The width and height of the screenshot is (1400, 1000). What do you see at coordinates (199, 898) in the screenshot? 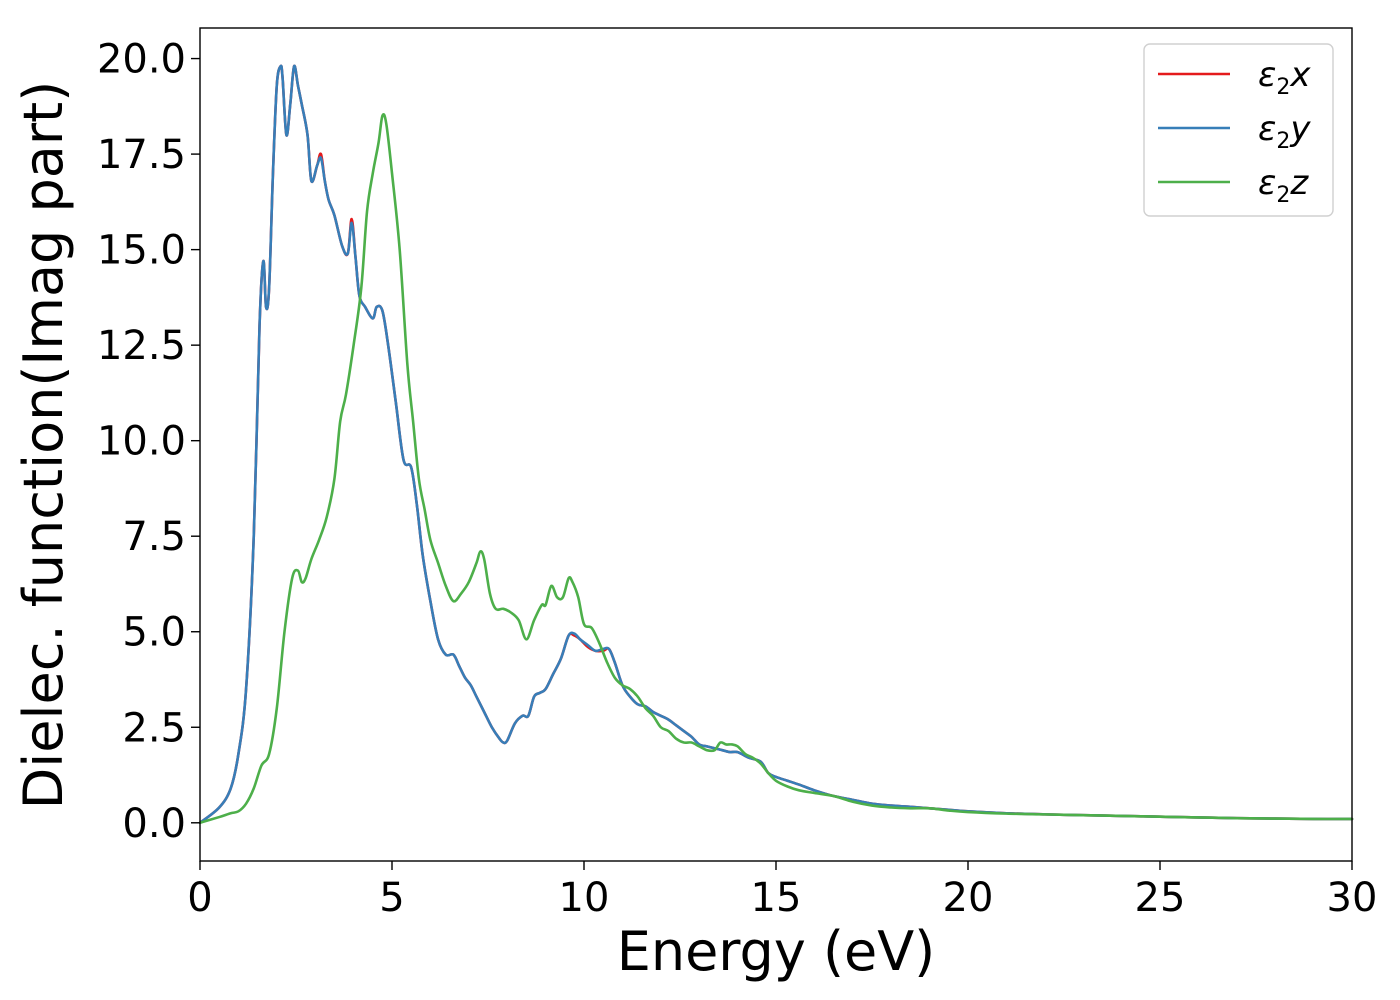
I see `x-tick-label: 0` at bounding box center [199, 898].